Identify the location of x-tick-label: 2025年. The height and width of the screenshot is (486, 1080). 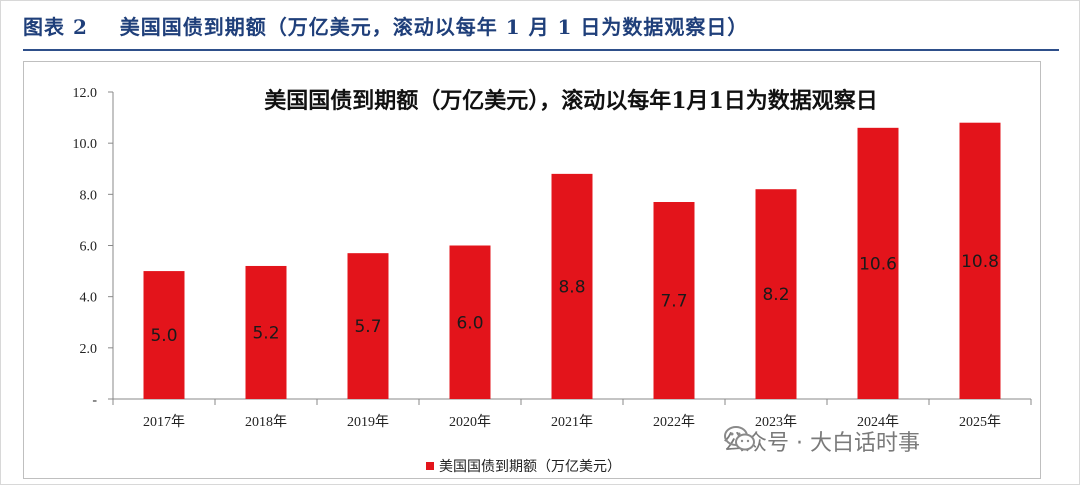
(980, 422).